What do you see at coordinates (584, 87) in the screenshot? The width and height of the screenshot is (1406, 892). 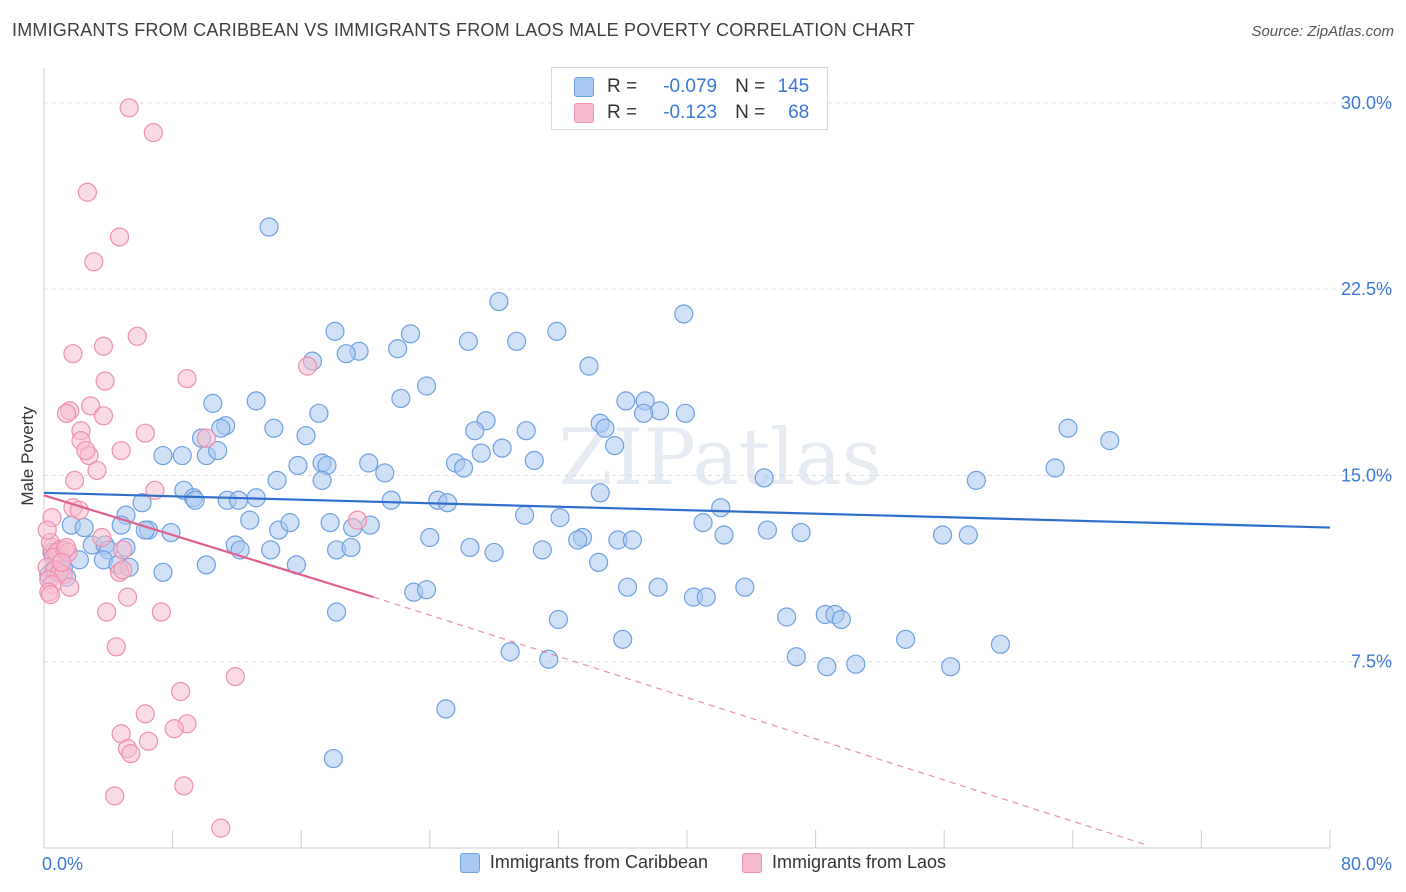 I see `caribbean-swatch` at bounding box center [584, 87].